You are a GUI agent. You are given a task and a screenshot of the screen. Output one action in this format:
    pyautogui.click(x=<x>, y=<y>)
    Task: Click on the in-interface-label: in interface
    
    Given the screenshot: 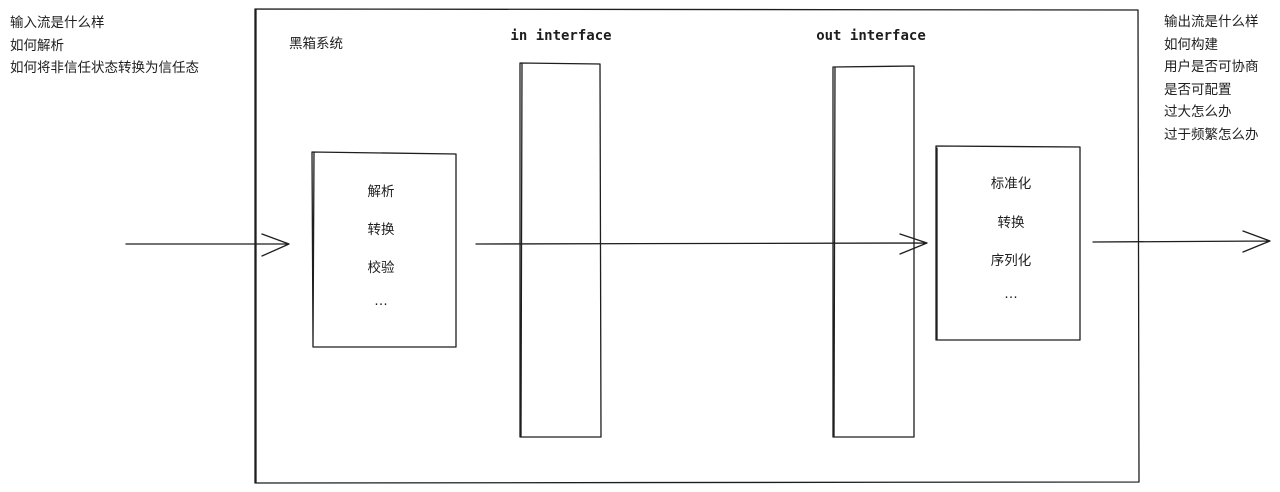 What is the action you would take?
    pyautogui.click(x=561, y=36)
    